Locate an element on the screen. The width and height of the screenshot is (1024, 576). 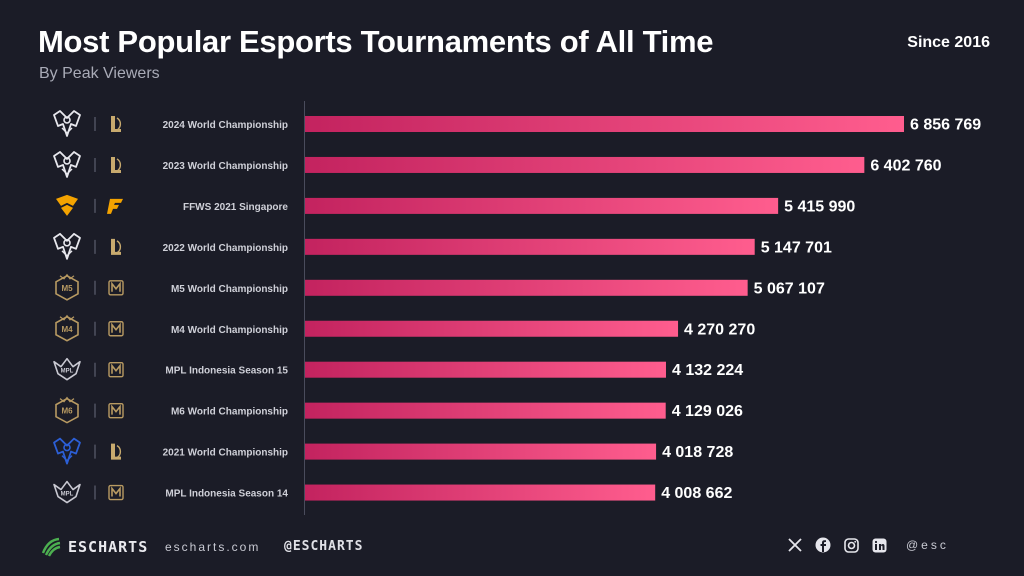
brand-name: ESCHARTS is located at coordinates (108, 547).